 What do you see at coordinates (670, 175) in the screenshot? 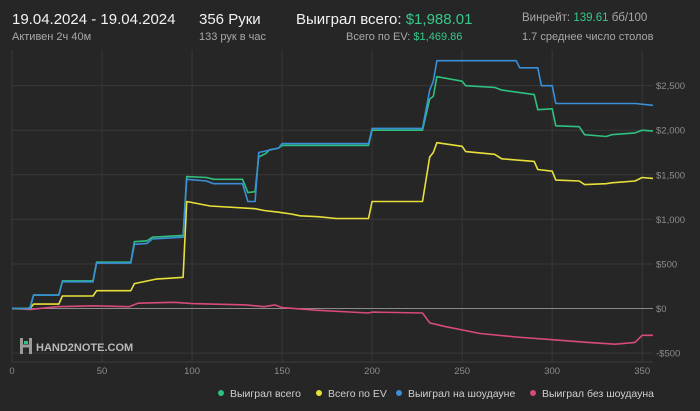
I see `y-tick-label: $1,500` at bounding box center [670, 175].